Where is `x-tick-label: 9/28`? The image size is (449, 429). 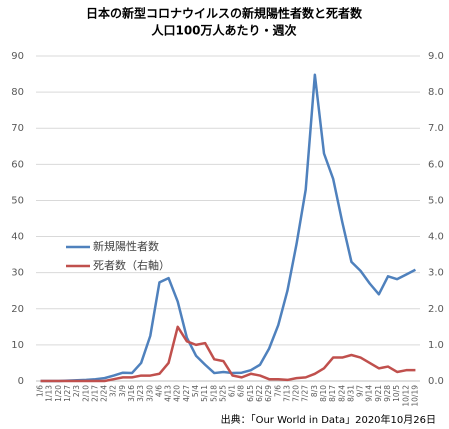
x-tick-label: 9/28 is located at coordinates (387, 393).